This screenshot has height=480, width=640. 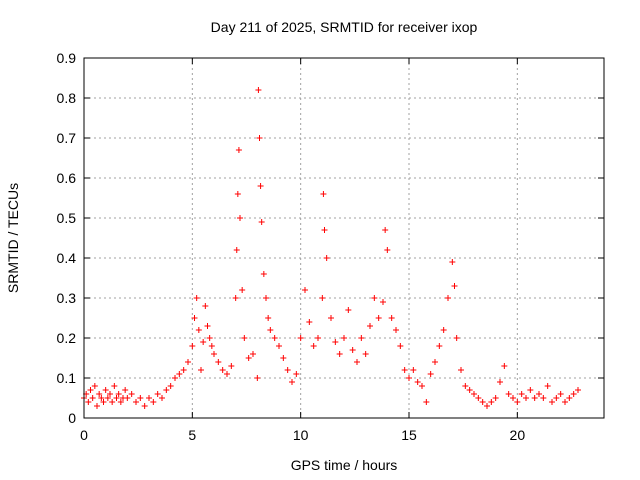 What do you see at coordinates (409, 435) in the screenshot?
I see `x-tick-label: 15` at bounding box center [409, 435].